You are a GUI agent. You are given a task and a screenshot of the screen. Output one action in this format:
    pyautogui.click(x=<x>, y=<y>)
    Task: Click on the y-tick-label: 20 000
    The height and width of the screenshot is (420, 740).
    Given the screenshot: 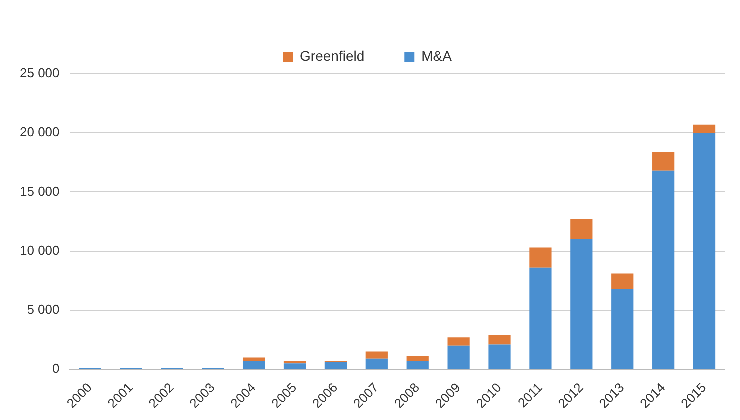 What is the action you would take?
    pyautogui.click(x=40, y=132)
    